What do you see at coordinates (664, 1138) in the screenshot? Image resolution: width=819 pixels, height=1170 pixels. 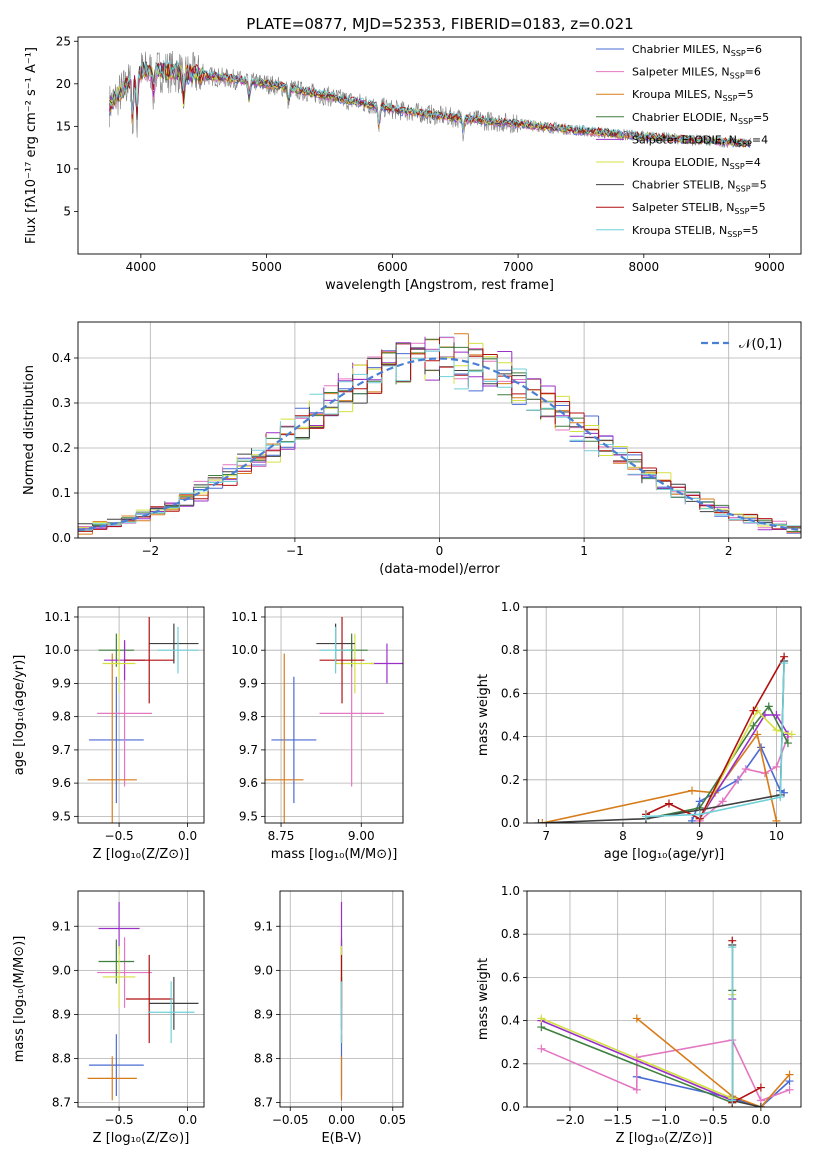 I see `x-axis-label: Z [log₁₀(Z/Z⊙)]` at bounding box center [664, 1138].